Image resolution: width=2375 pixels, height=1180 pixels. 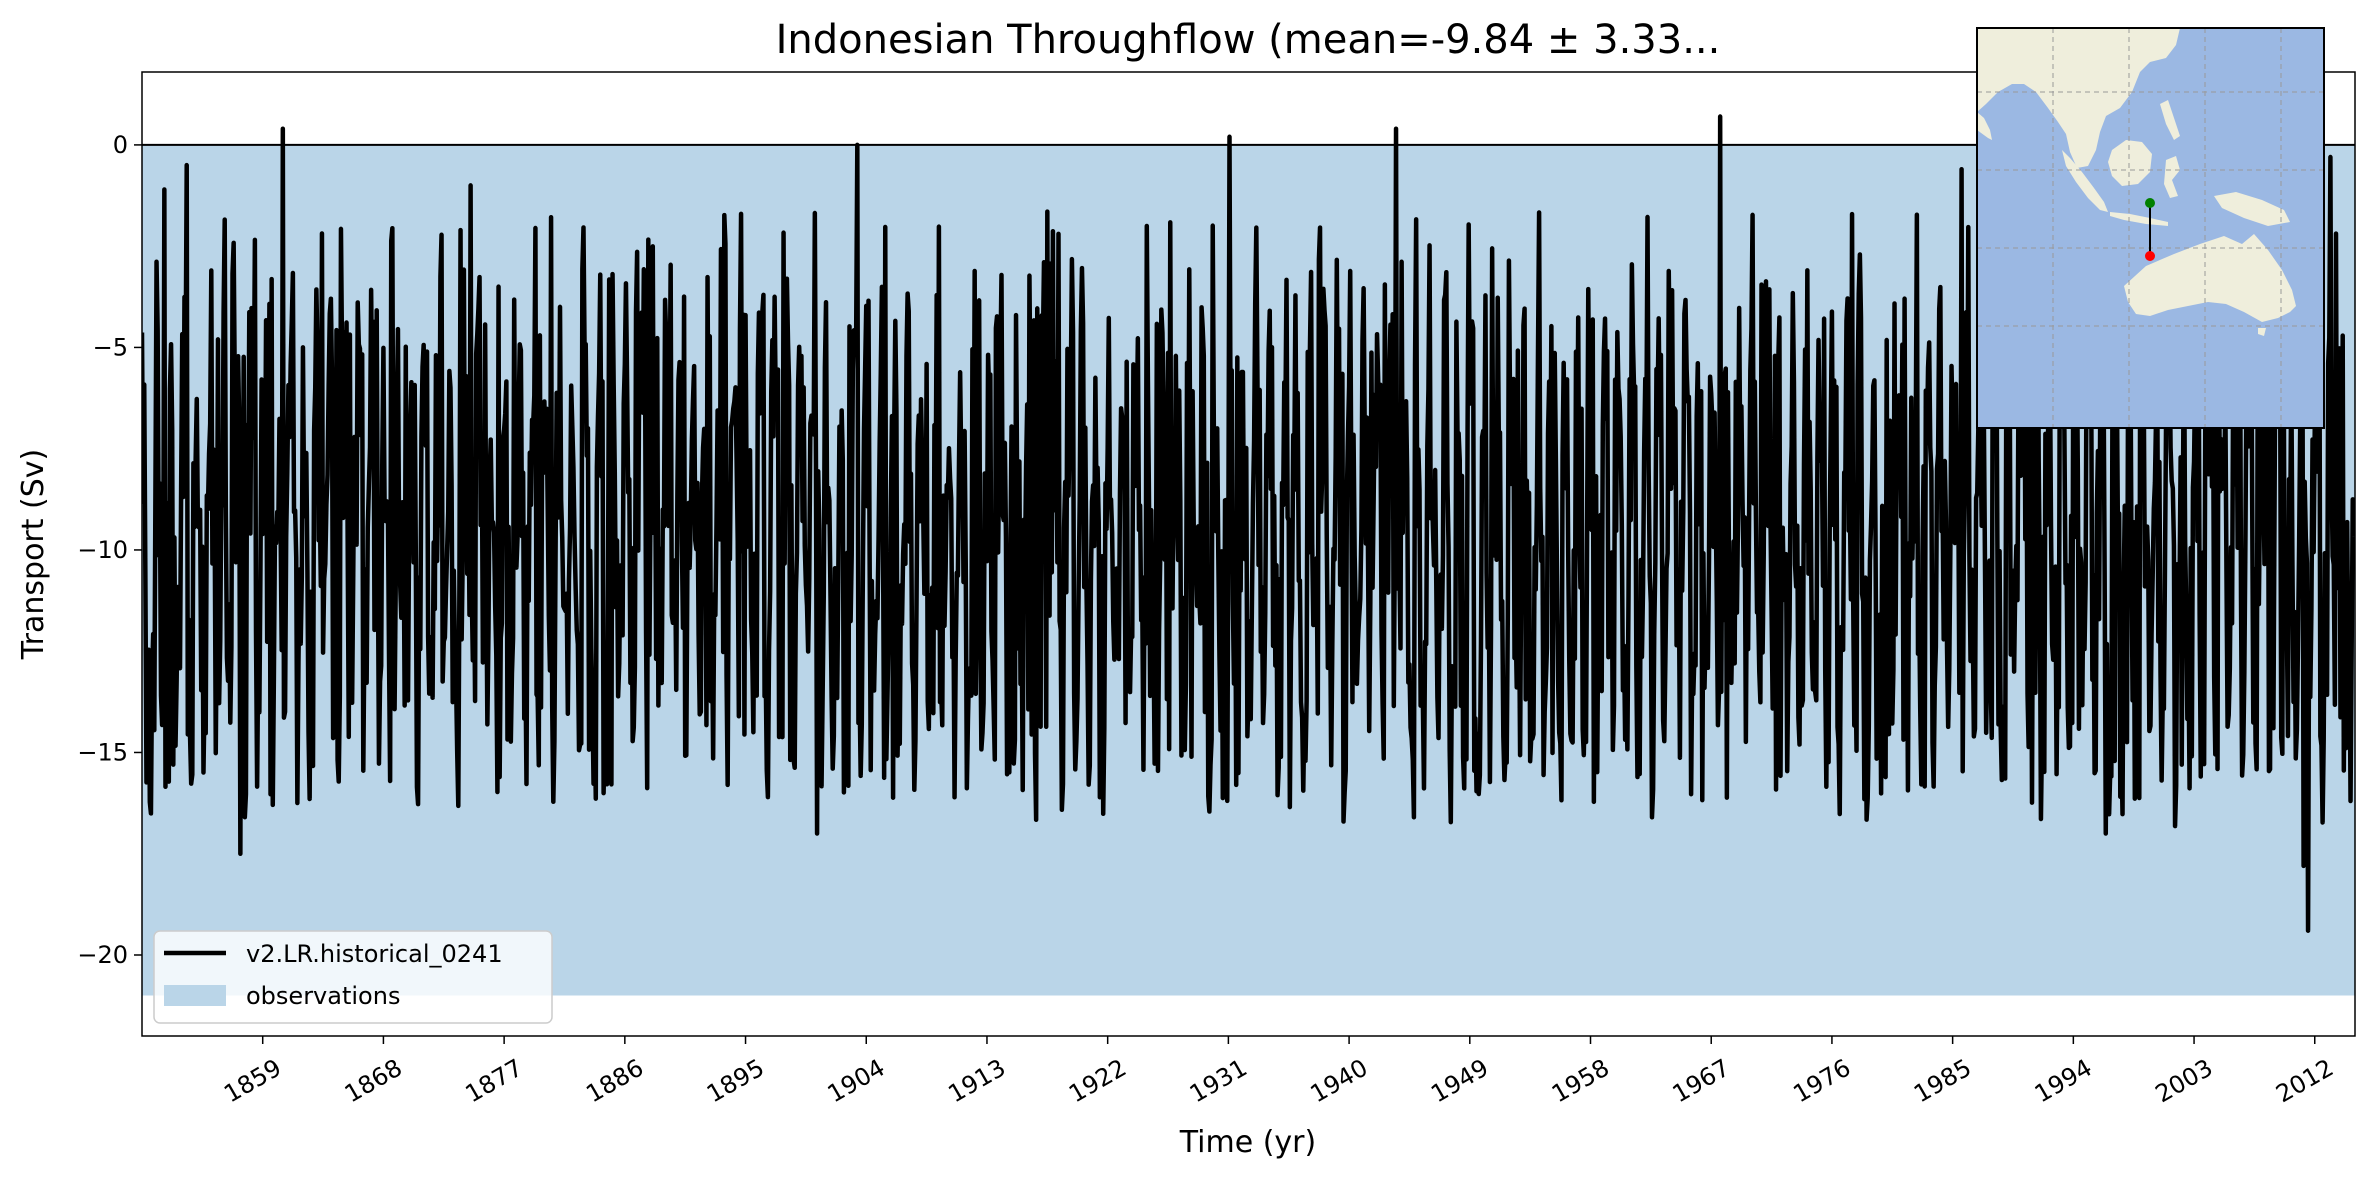 I want to click on x-tick-label: 2003, so click(x=2184, y=1080).